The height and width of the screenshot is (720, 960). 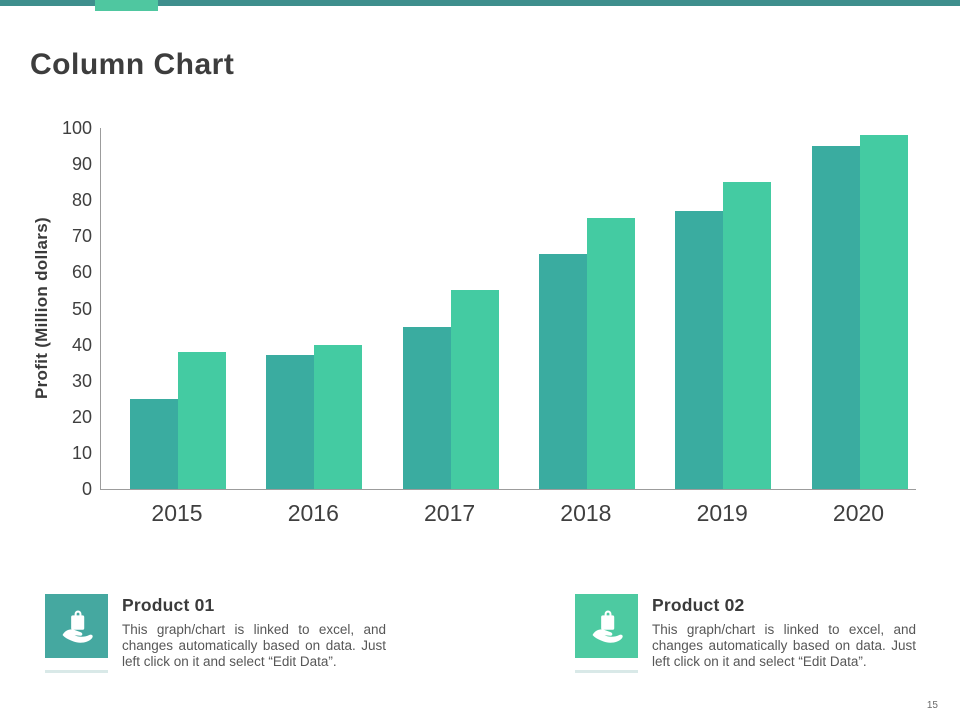 I want to click on legend-title: Product 01, so click(x=168, y=605).